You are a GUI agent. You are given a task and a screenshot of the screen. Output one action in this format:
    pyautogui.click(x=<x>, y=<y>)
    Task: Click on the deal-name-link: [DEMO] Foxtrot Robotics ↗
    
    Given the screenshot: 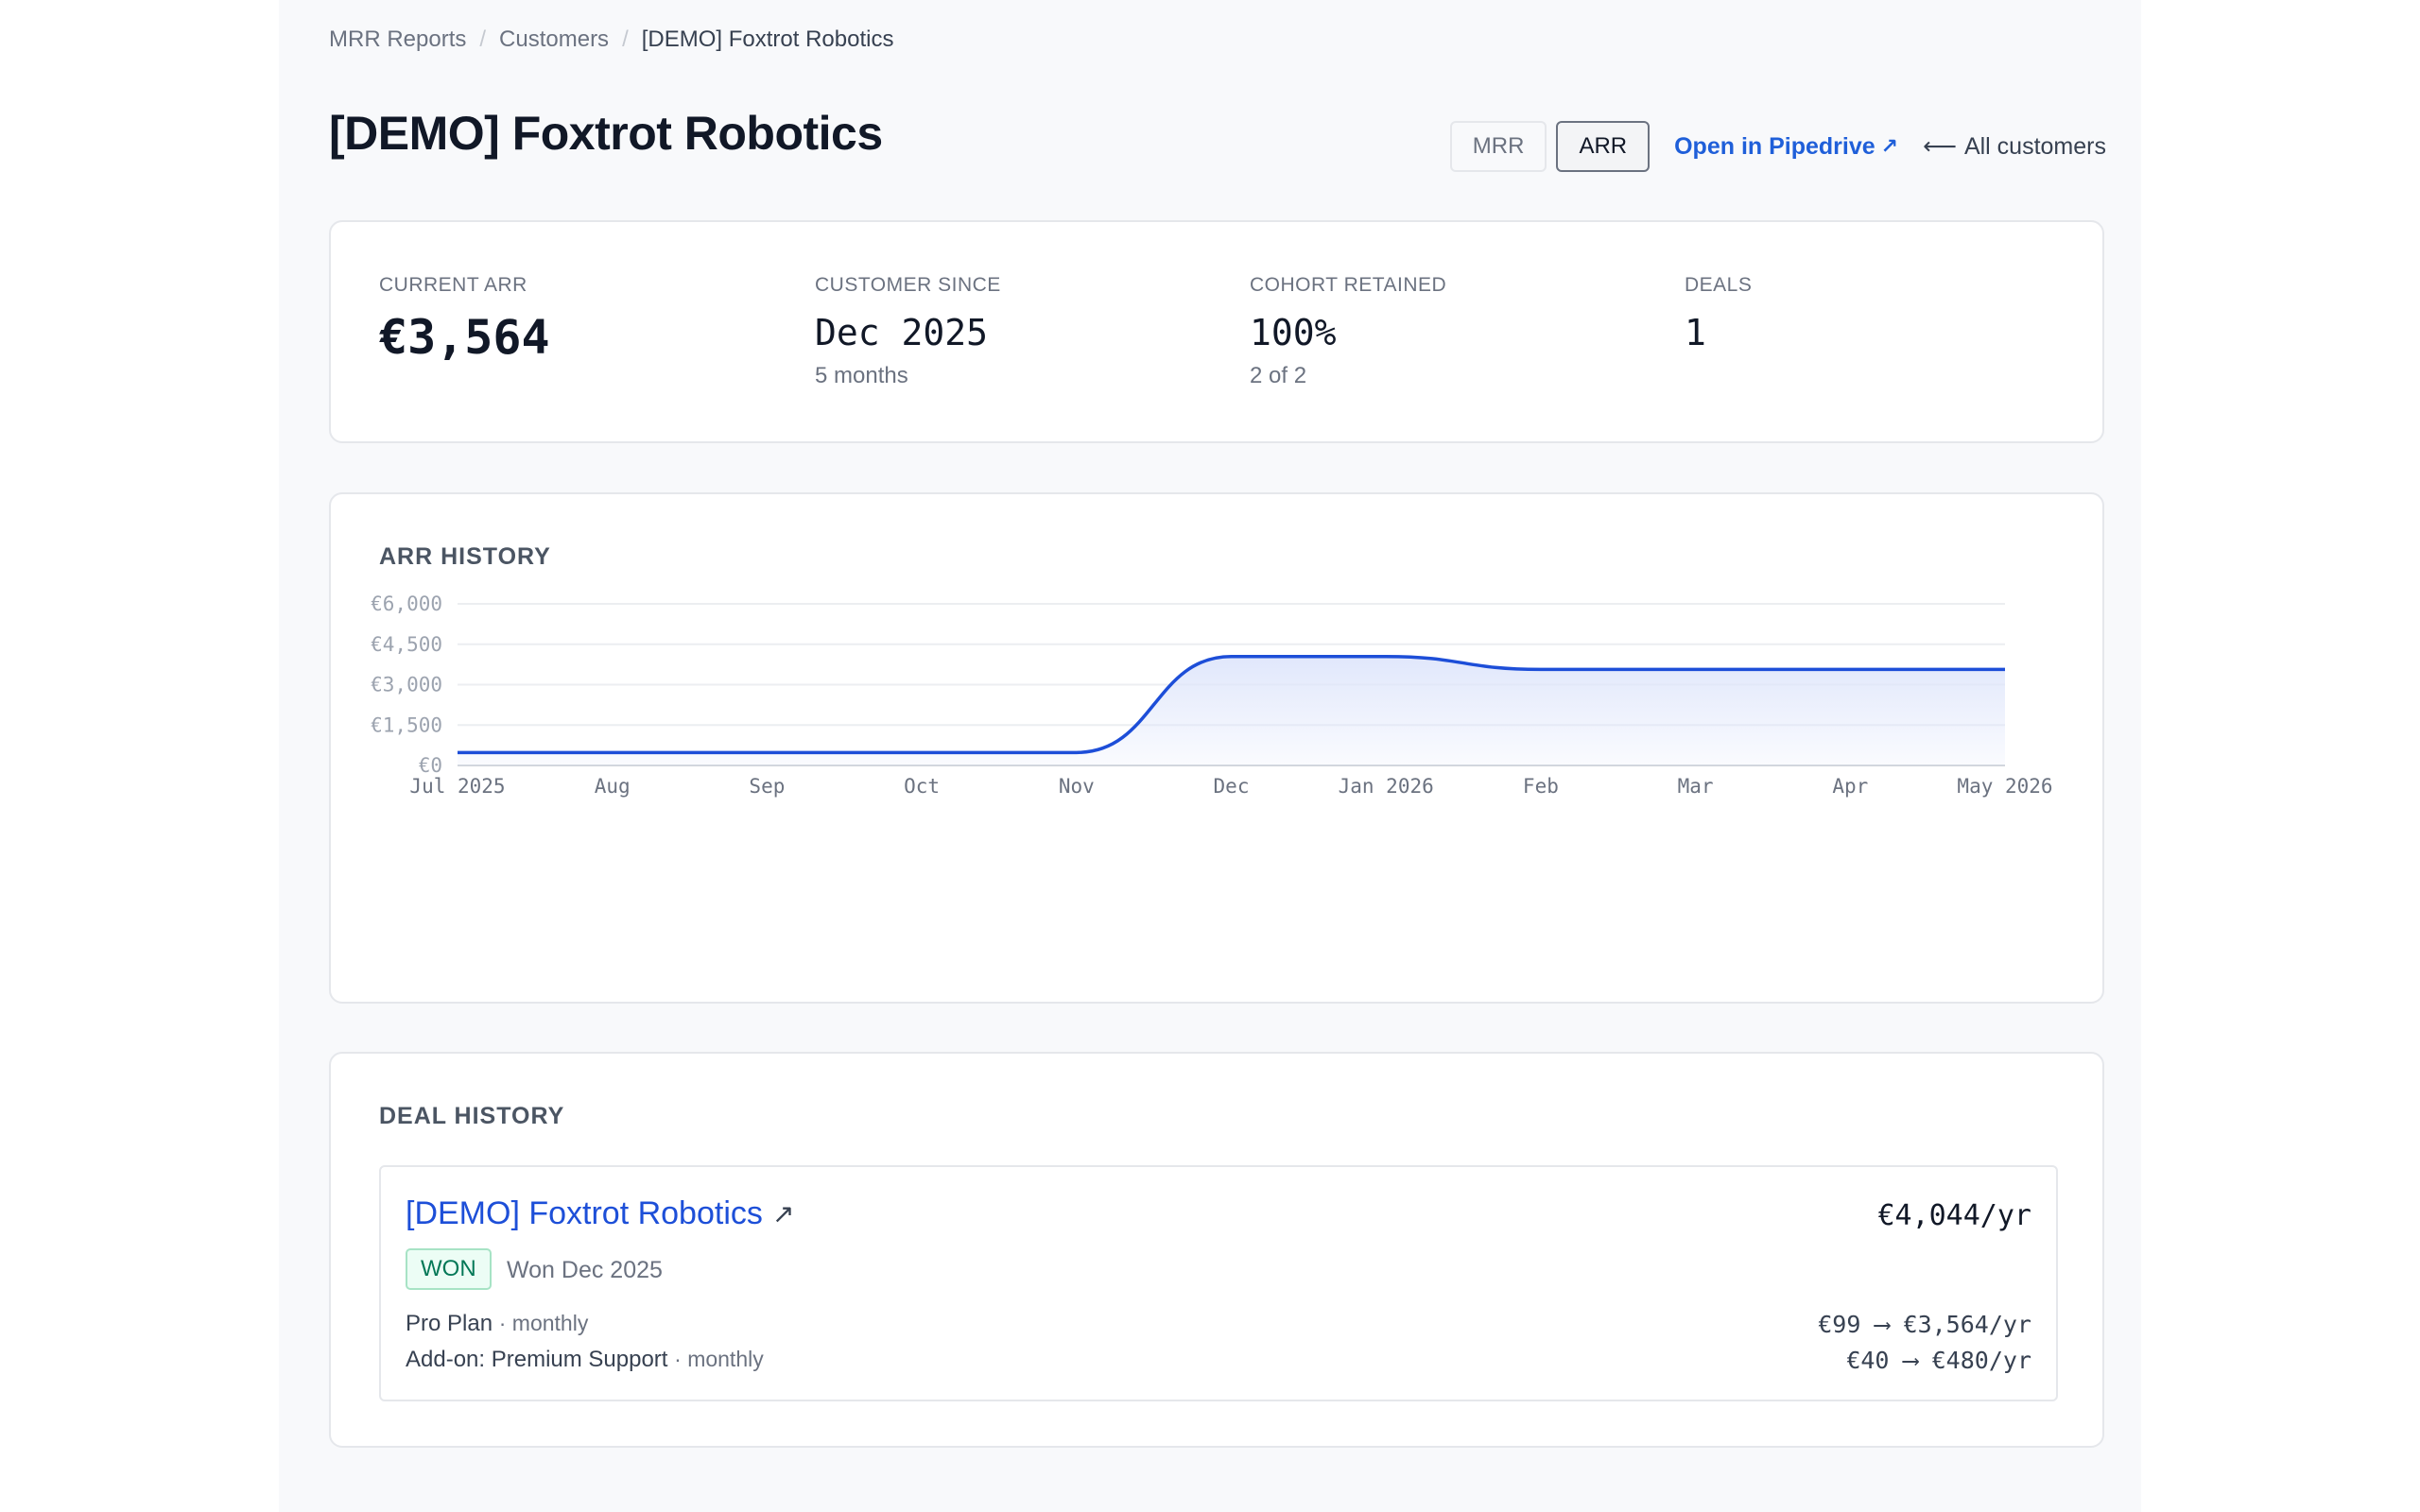 What is the action you would take?
    pyautogui.click(x=600, y=1213)
    